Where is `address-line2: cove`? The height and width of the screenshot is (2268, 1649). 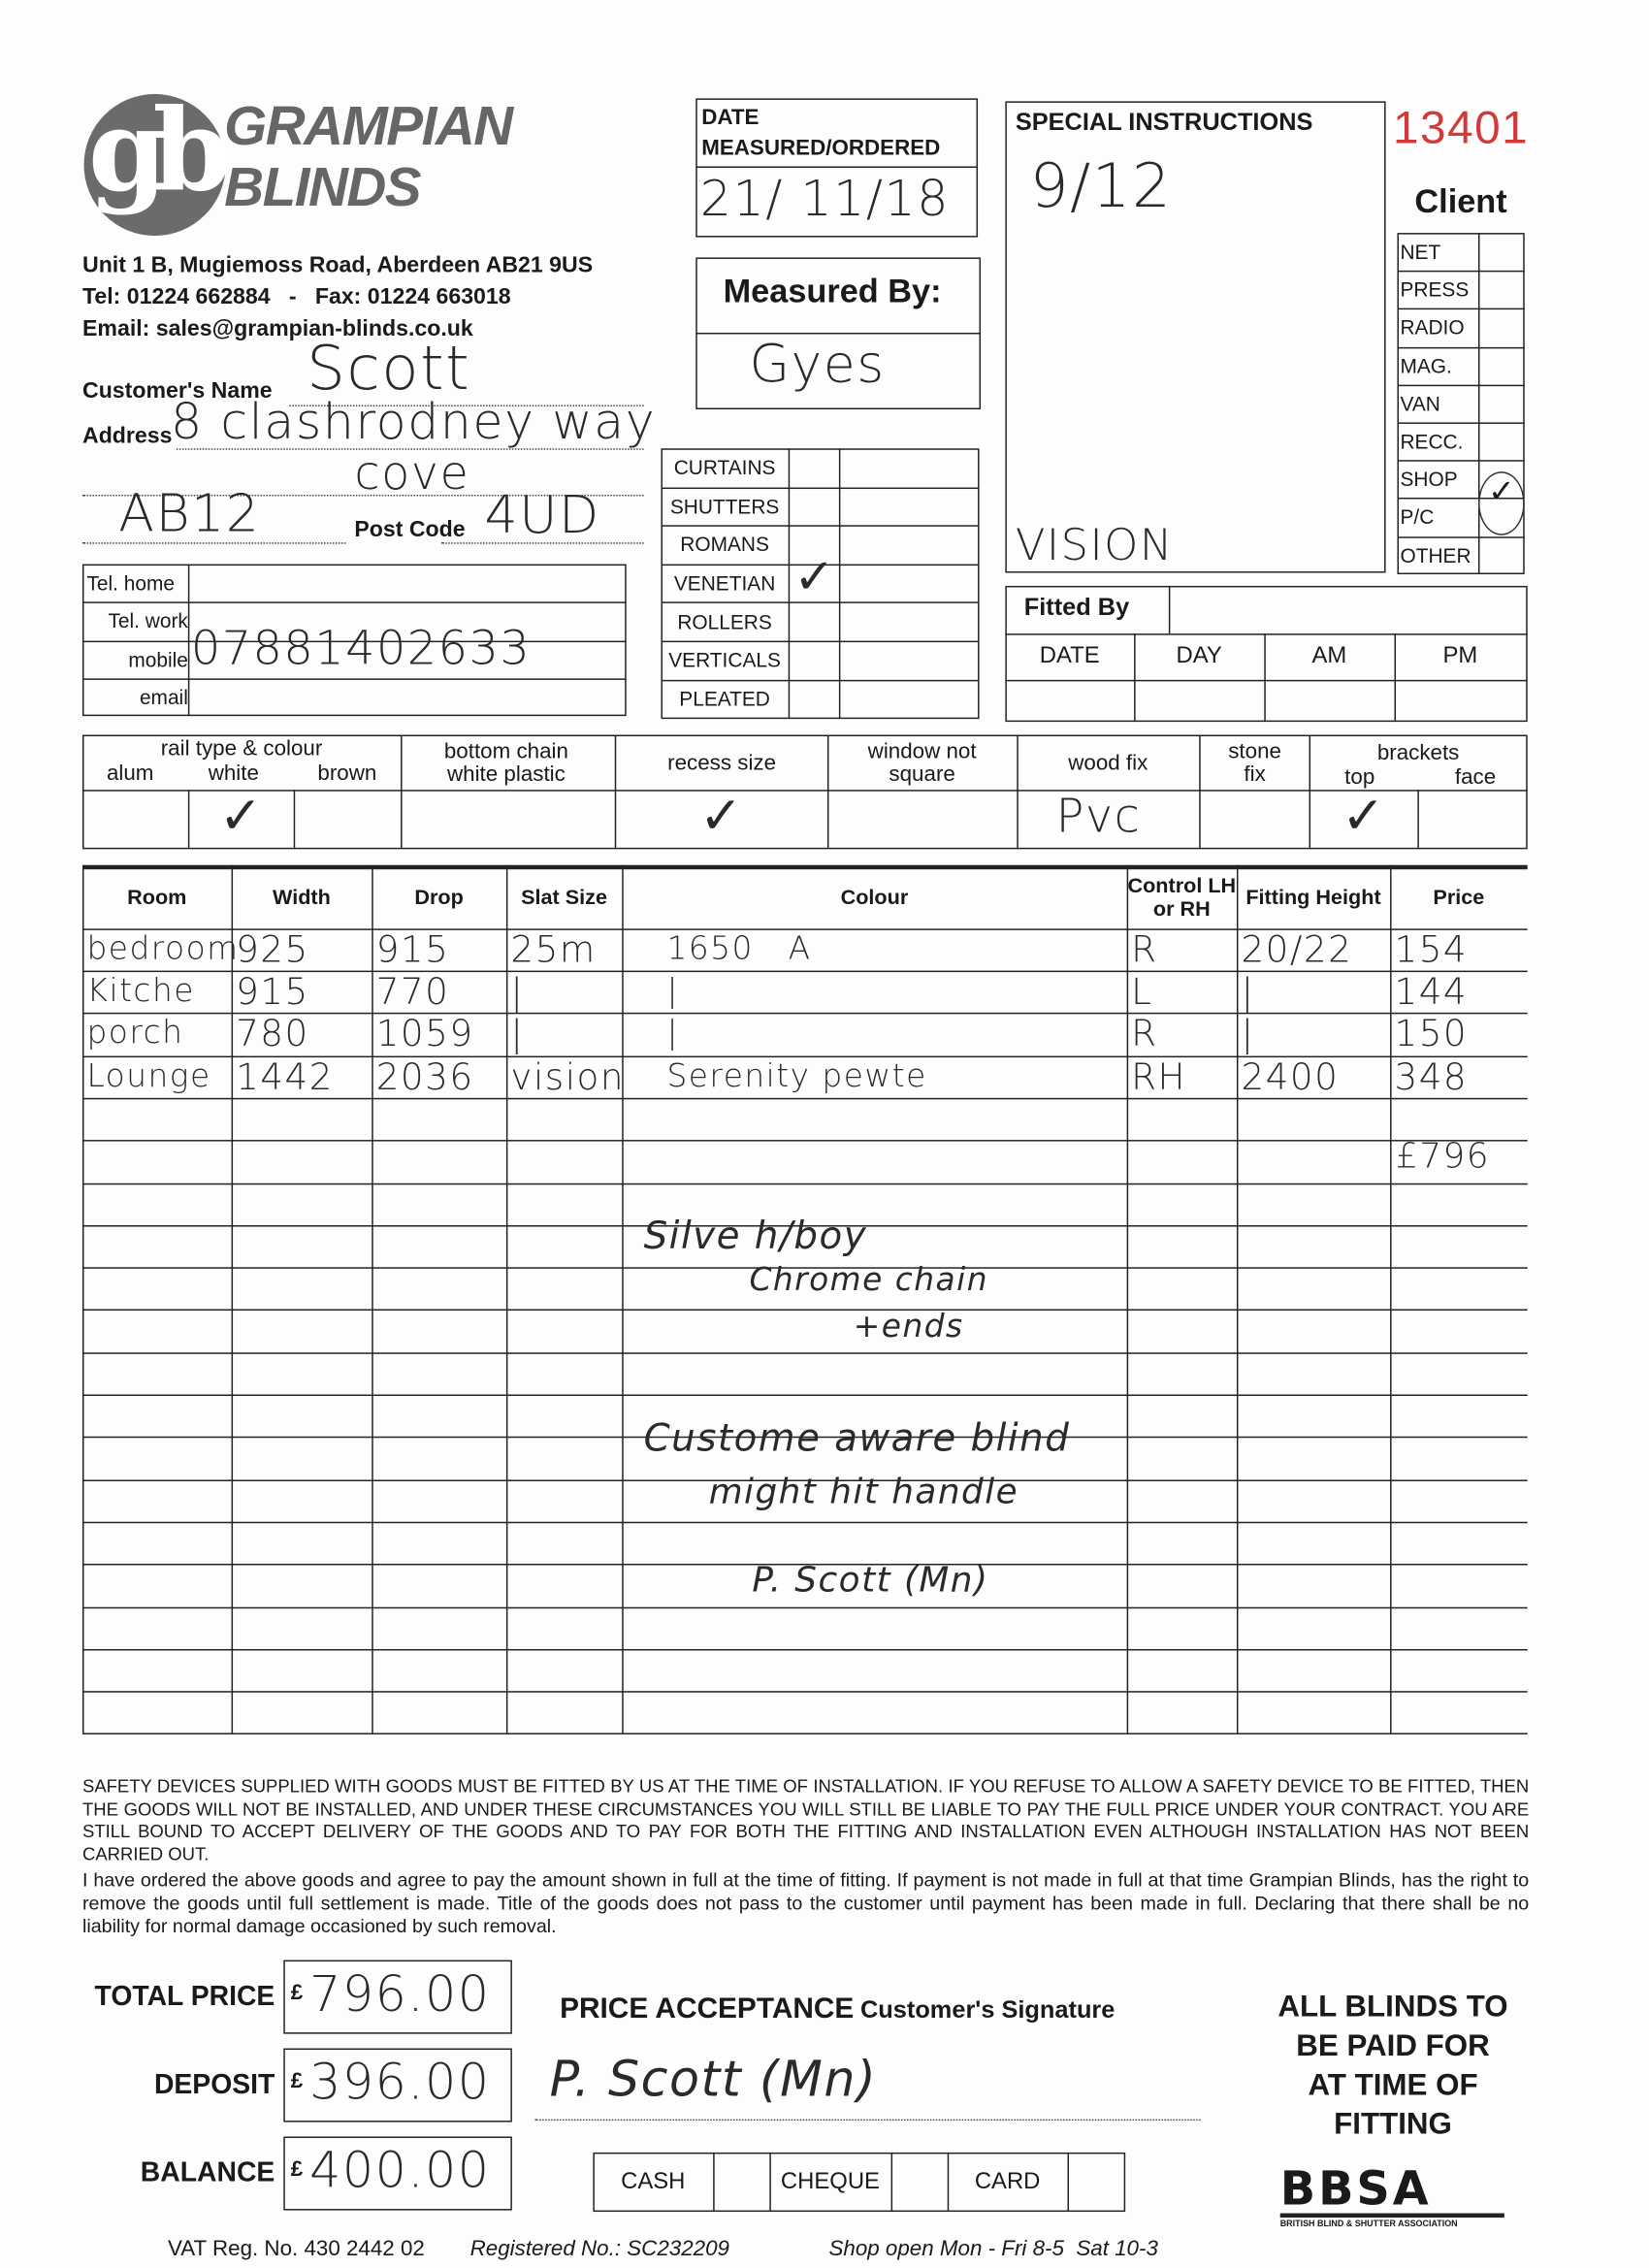 address-line2: cove is located at coordinates (412, 473).